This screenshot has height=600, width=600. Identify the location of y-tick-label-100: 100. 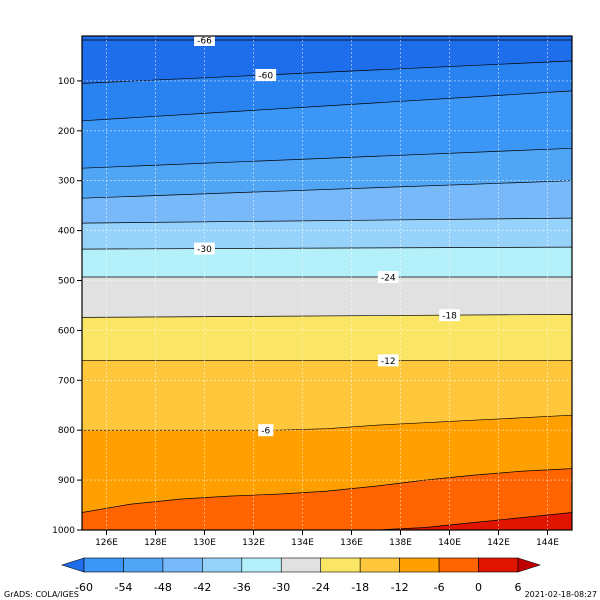
(66, 82).